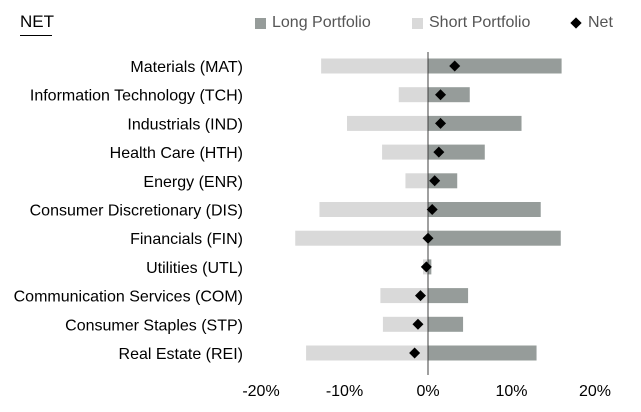 This screenshot has width=641, height=412. What do you see at coordinates (181, 354) in the screenshot?
I see `category-label: Real Estate (REI)` at bounding box center [181, 354].